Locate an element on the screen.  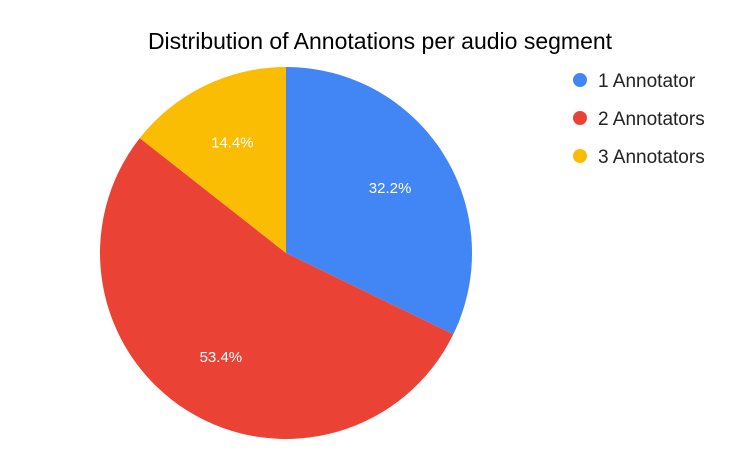
slice-label-3: 14.4% is located at coordinates (232, 143).